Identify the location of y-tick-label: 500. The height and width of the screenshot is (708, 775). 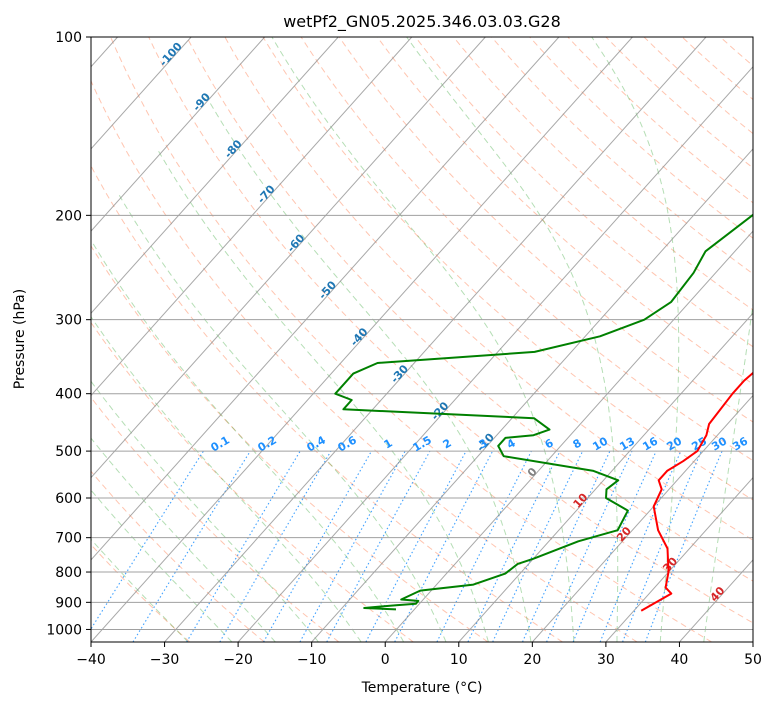
(68, 452).